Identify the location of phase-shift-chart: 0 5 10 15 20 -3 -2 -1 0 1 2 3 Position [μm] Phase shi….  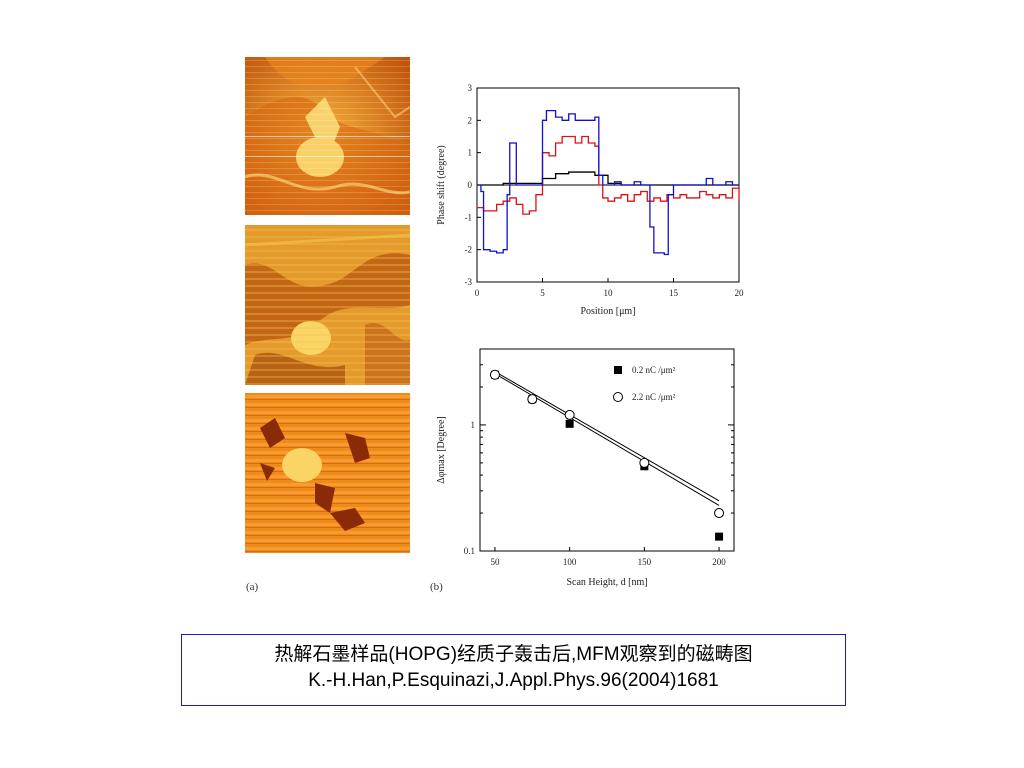
(590, 200).